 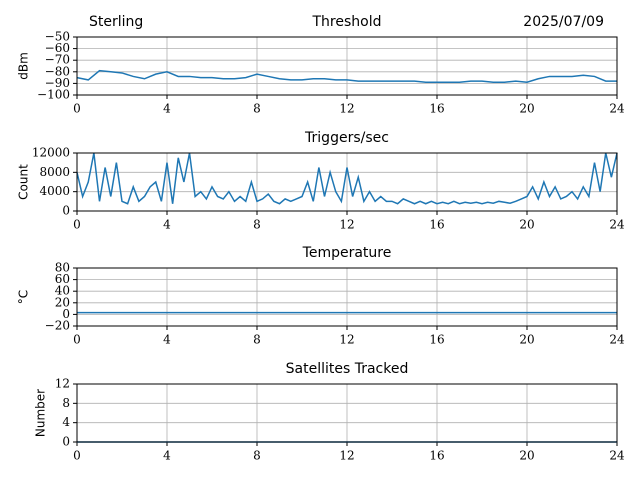 I want to click on y-tick-label: 20, so click(x=62, y=302).